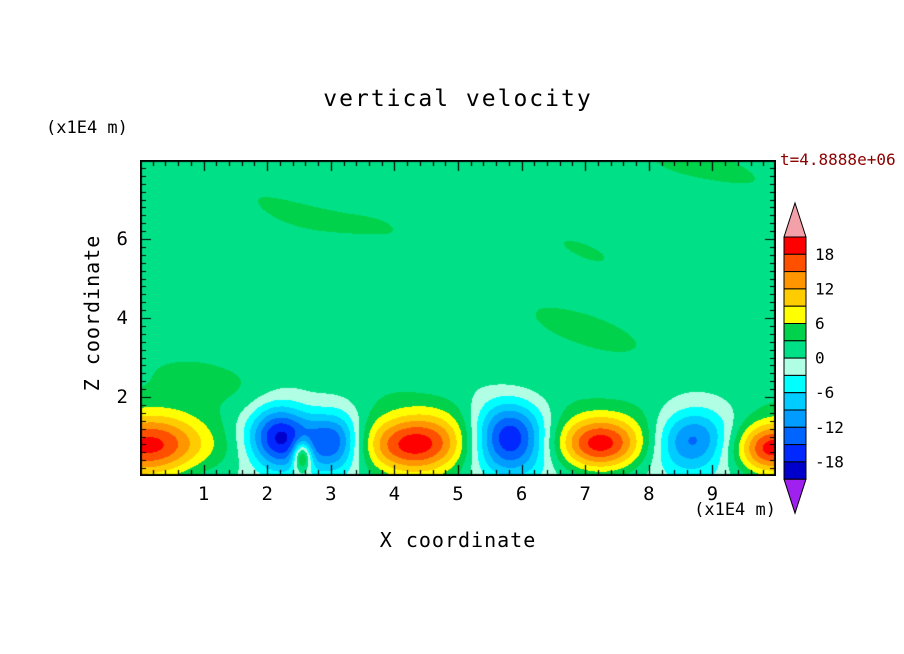 This screenshot has height=654, width=904. I want to click on x-axis-units-label: (x1E4 m), so click(735, 510).